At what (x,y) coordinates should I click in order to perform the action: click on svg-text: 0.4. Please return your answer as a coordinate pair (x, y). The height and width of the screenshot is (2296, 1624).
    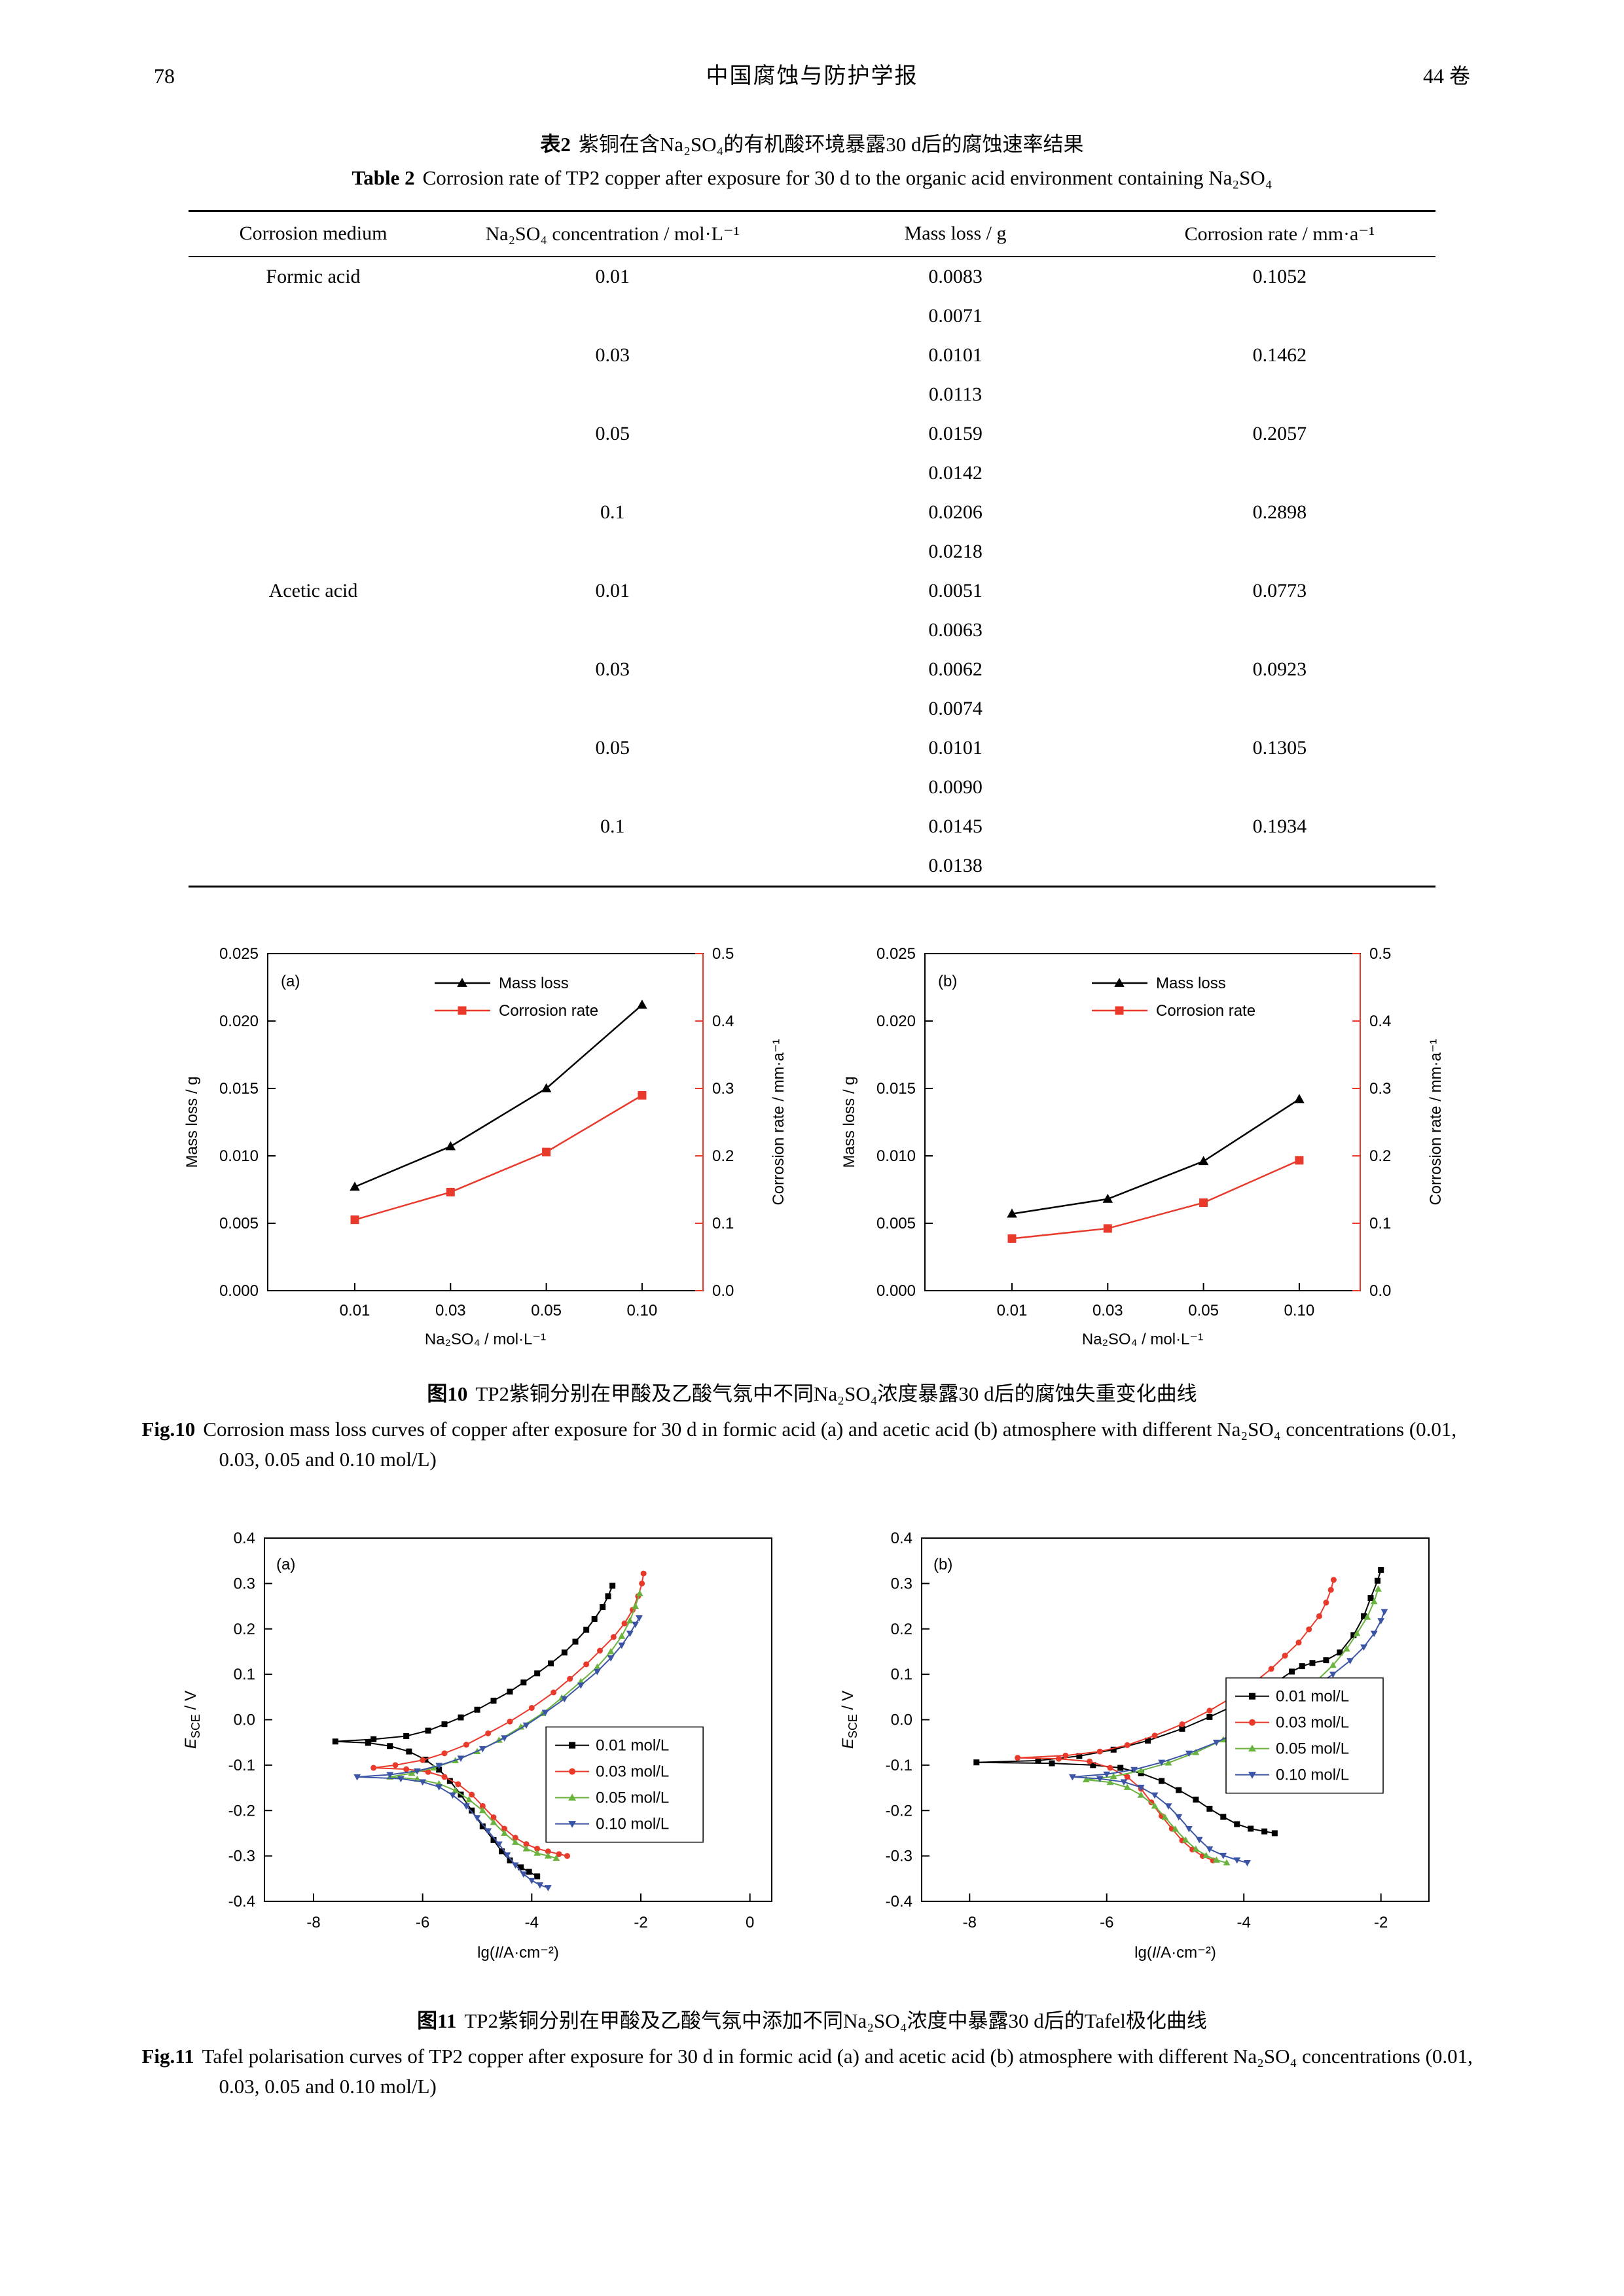
    Looking at the image, I should click on (1380, 1021).